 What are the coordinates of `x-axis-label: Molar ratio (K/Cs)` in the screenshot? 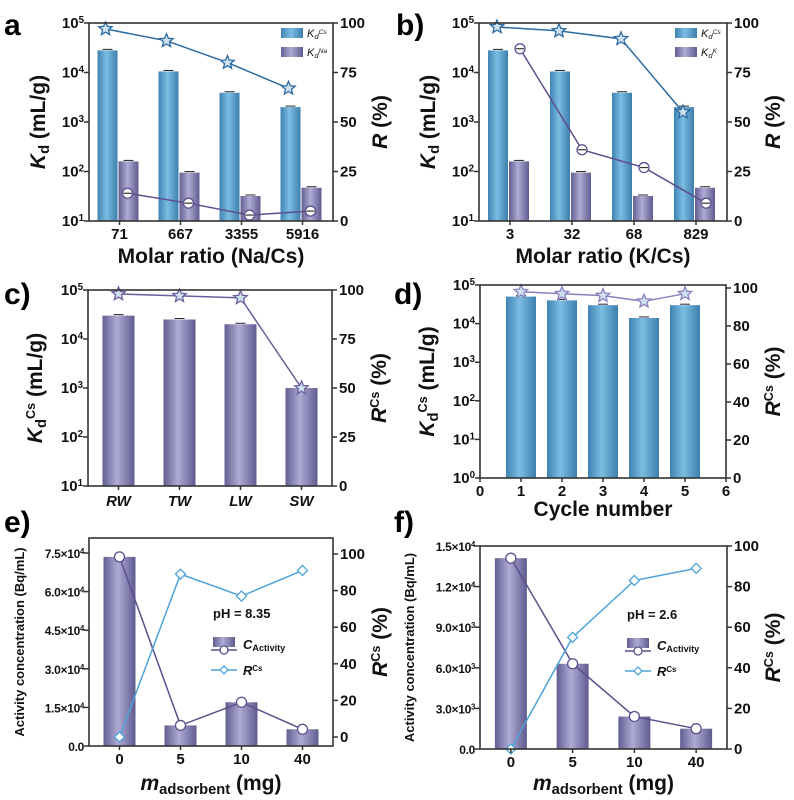 It's located at (602, 256).